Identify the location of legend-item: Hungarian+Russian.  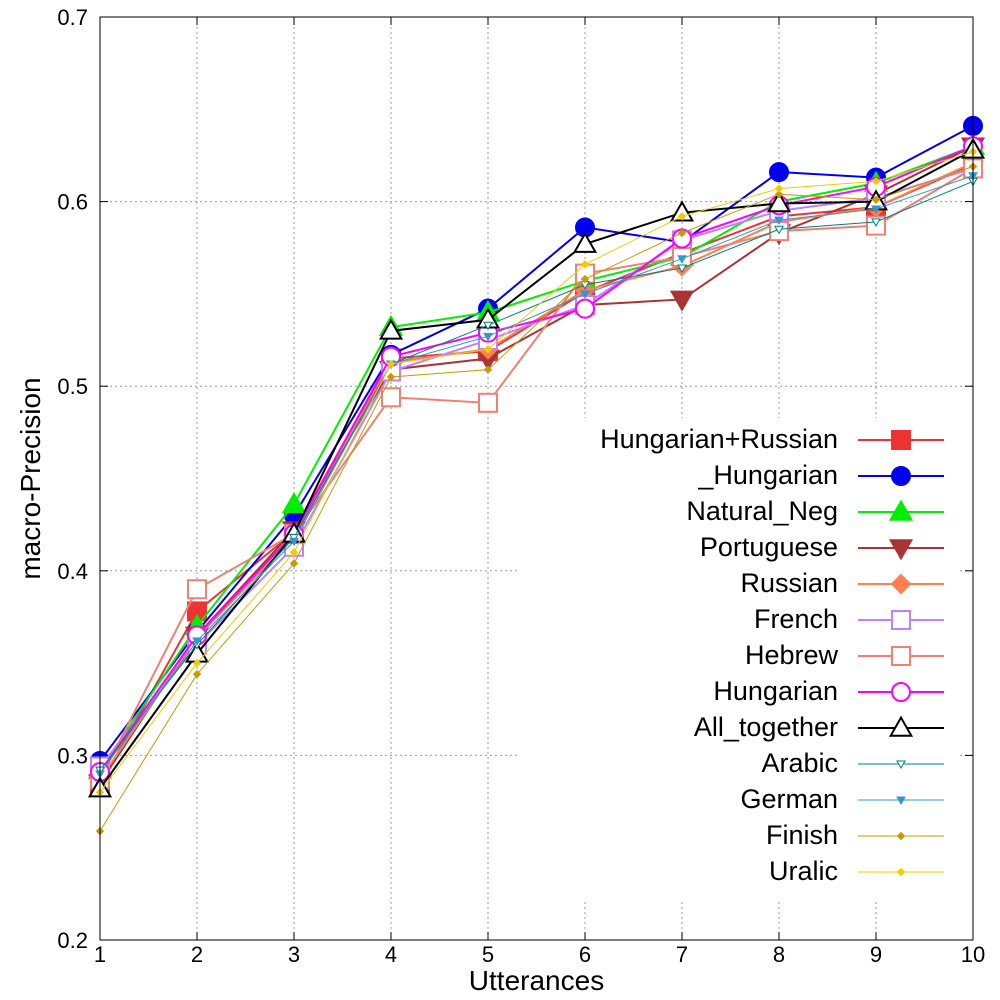
(772, 439).